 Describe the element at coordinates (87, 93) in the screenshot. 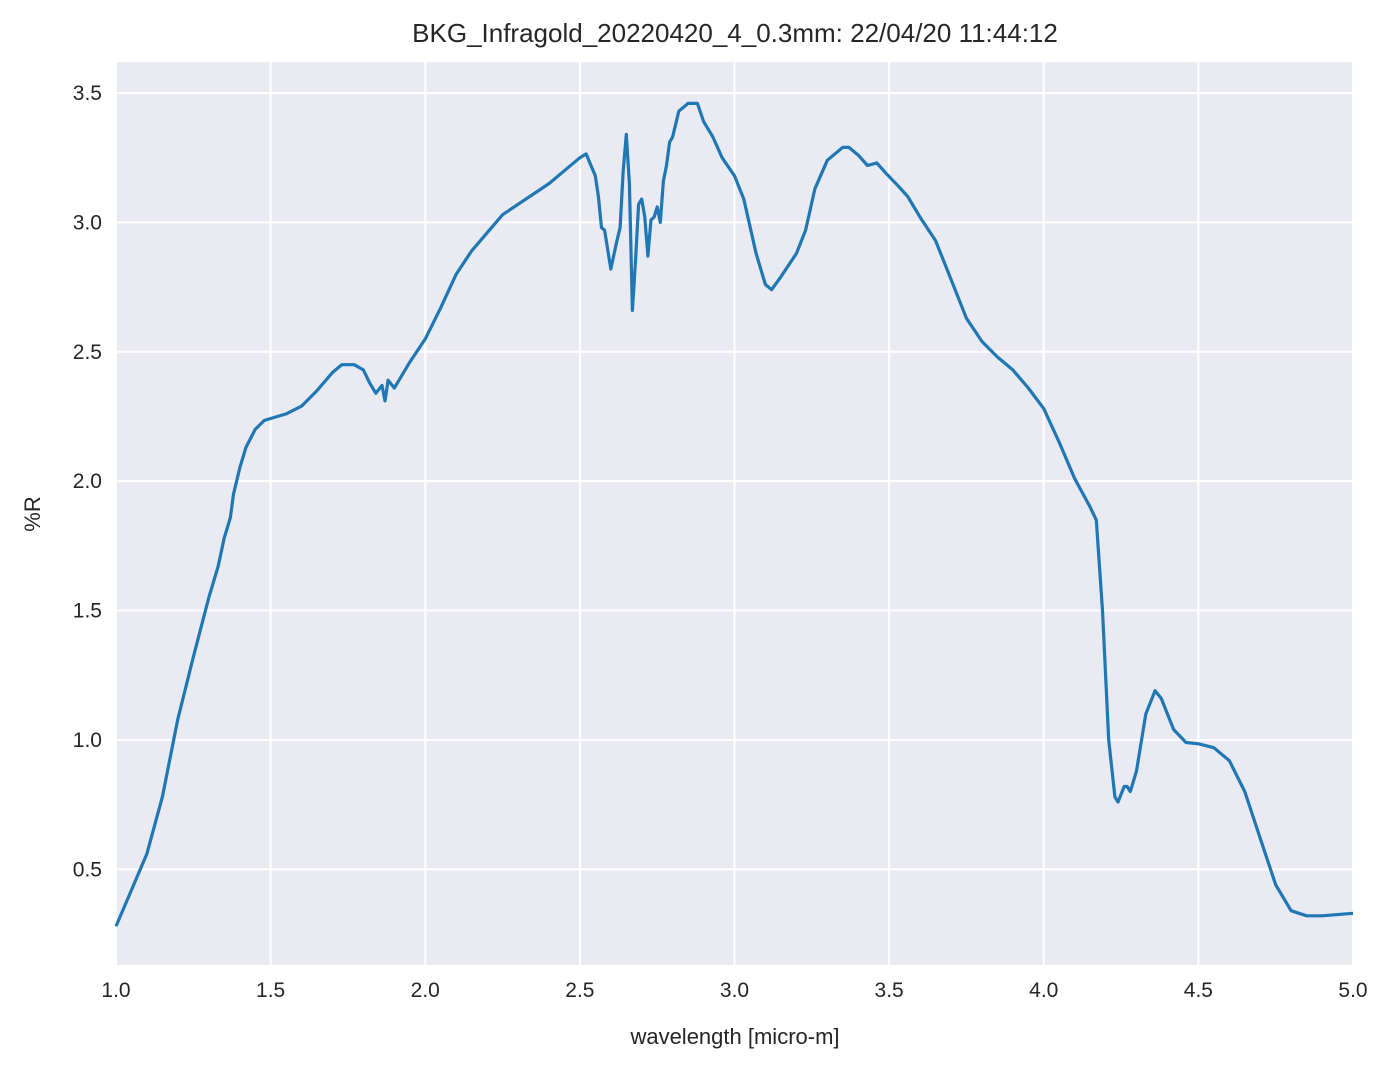

I see `y-tick-label: 3.5` at that location.